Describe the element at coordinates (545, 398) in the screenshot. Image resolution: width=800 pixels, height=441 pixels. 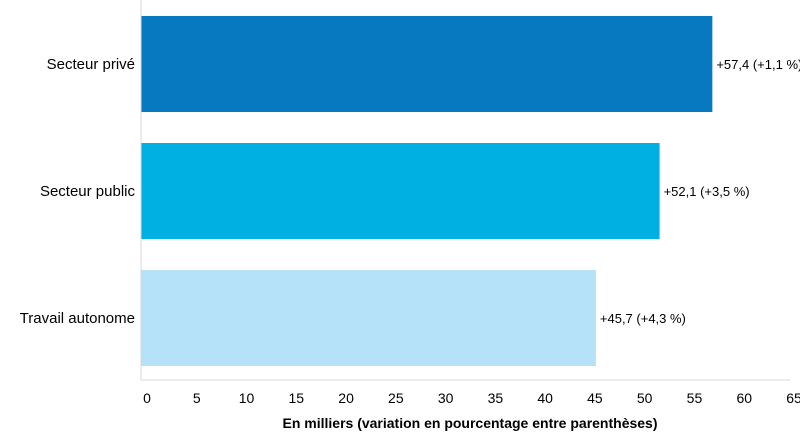
I see `x-tick-label: 40` at that location.